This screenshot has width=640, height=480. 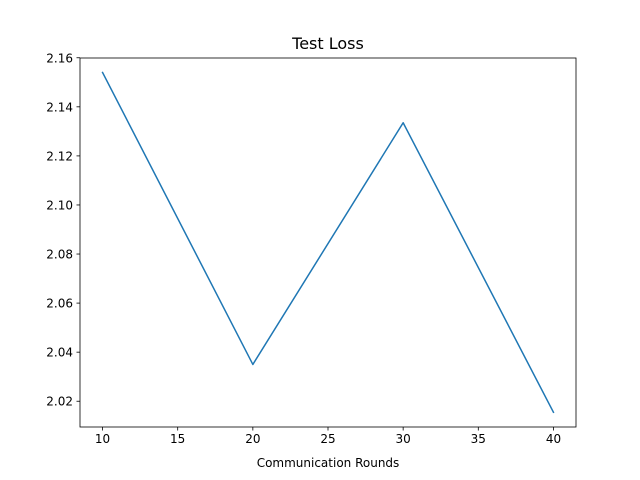 I want to click on y-tick-label: 2.12, so click(x=59, y=156).